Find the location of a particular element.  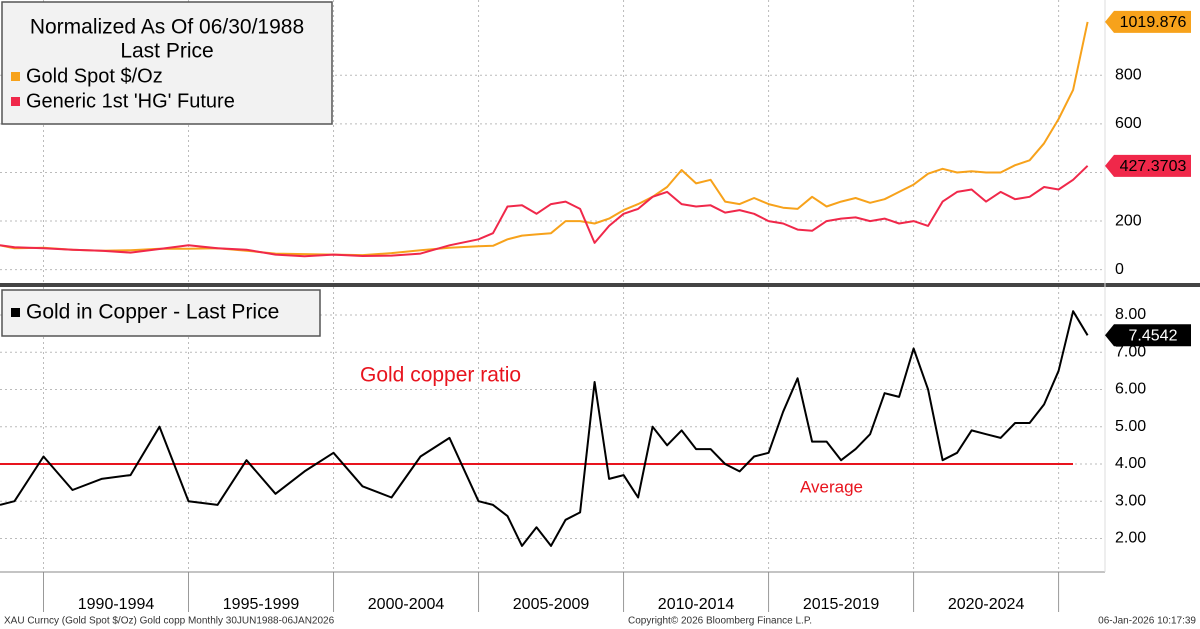

y-tick-label: 200 is located at coordinates (1128, 220).